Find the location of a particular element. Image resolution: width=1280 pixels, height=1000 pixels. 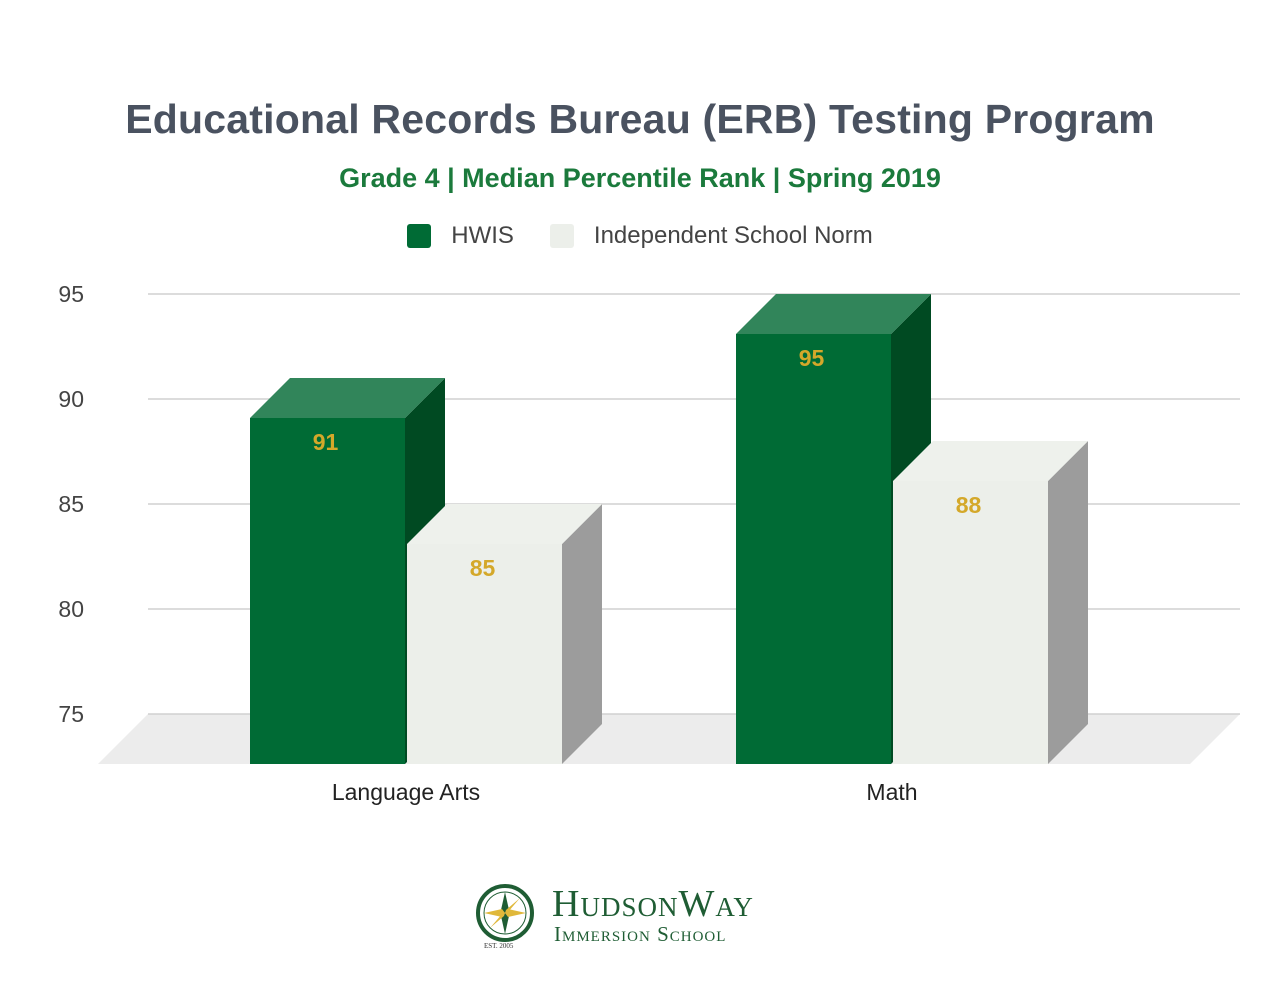

legend-swatch-norm is located at coordinates (561, 236).